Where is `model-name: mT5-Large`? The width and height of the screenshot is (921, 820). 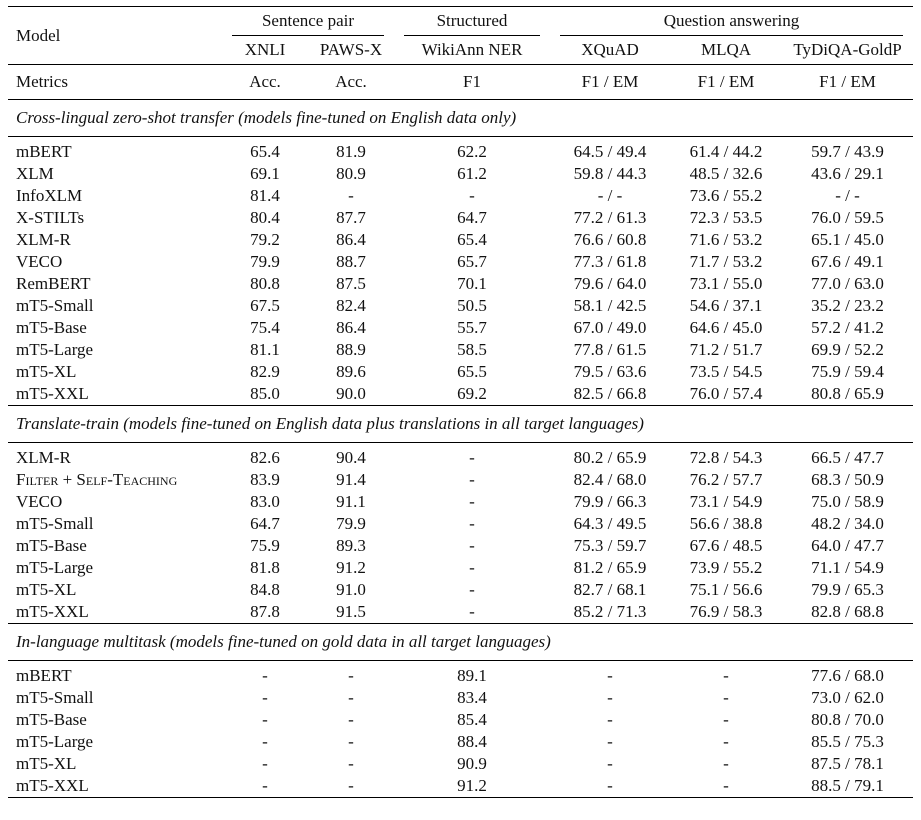 model-name: mT5-Large is located at coordinates (55, 741).